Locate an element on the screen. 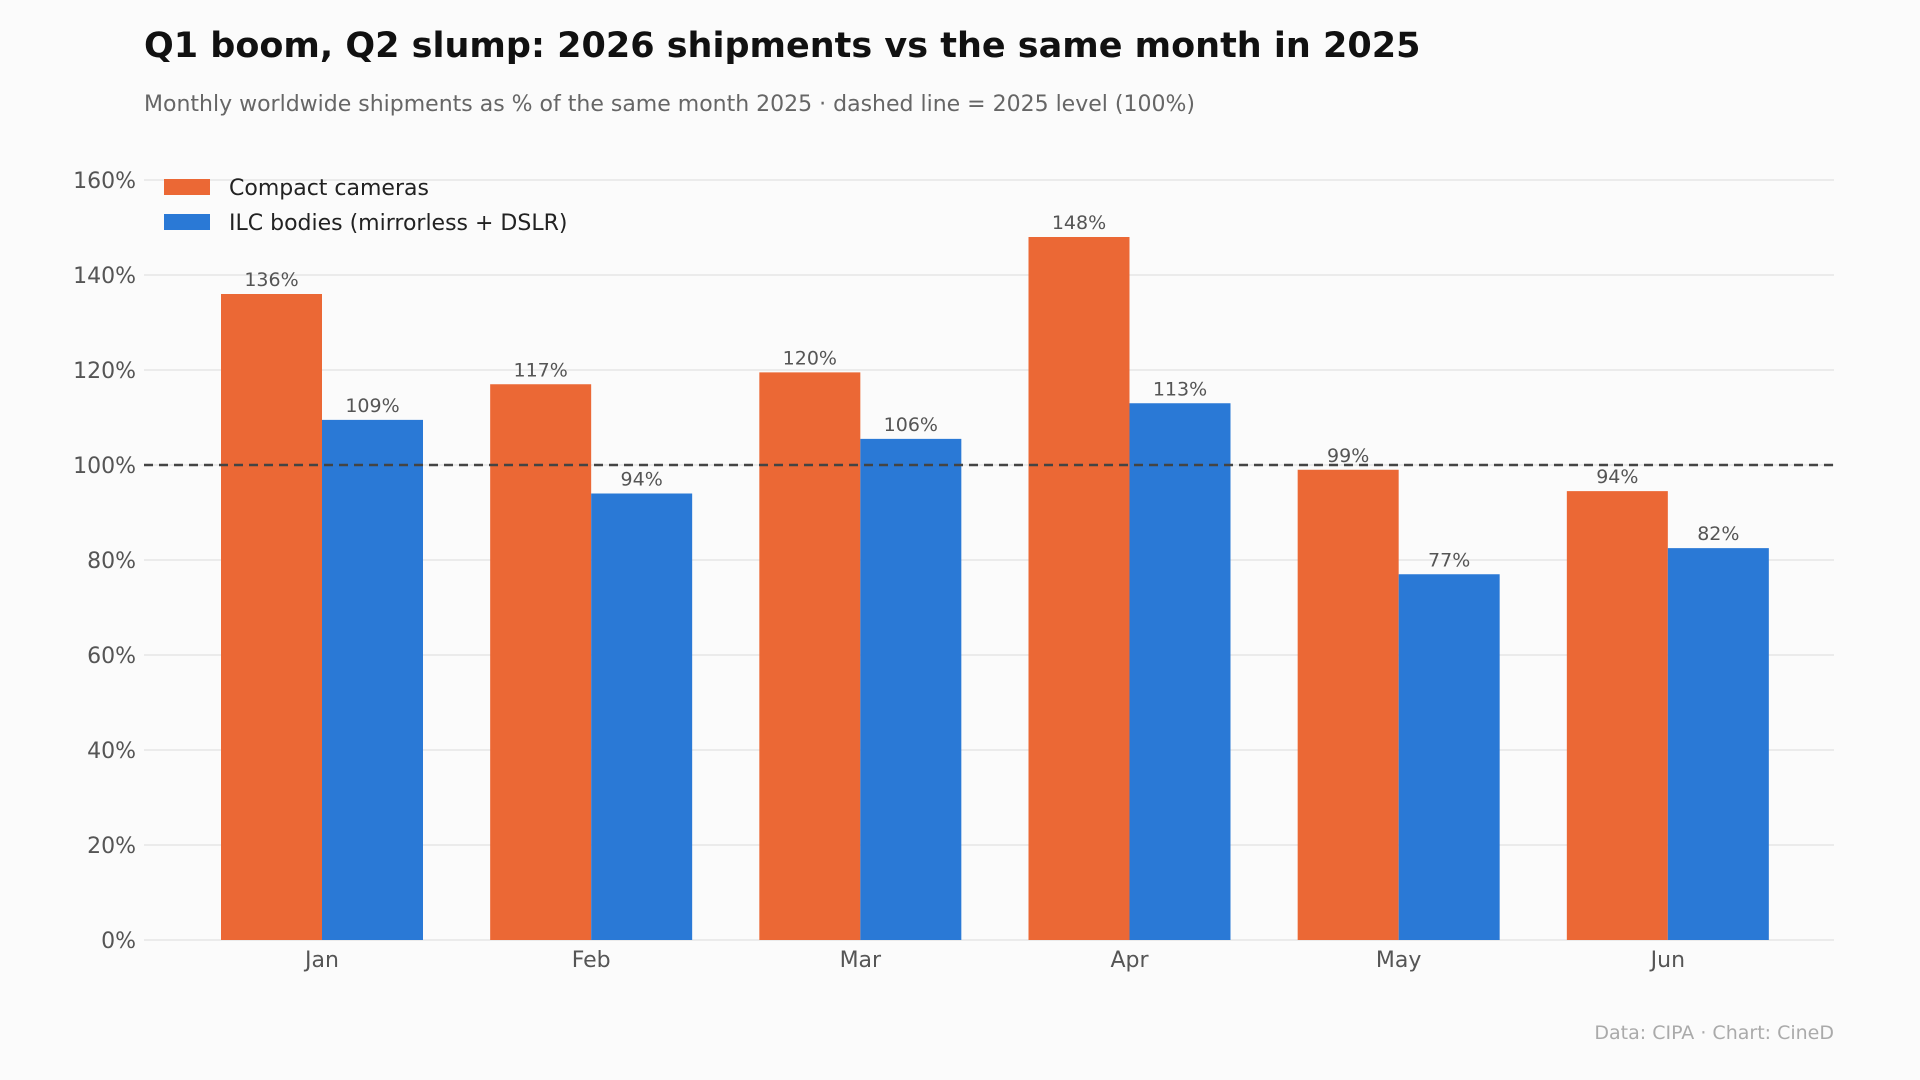 This screenshot has width=1920, height=1080. bar-label-compact-may: 99% is located at coordinates (1348, 456).